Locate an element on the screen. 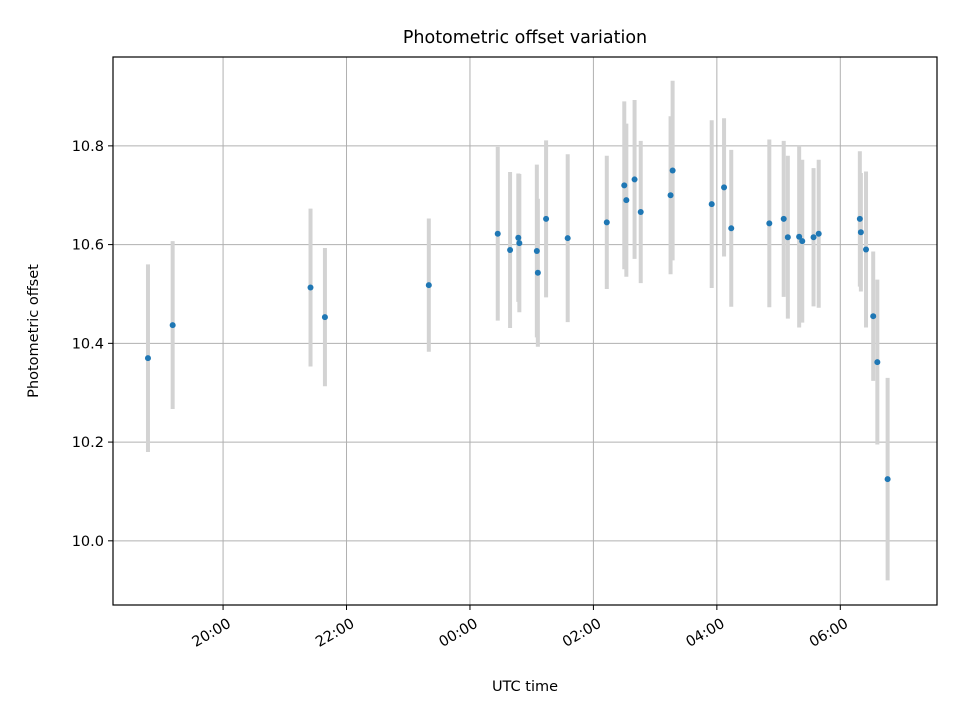 Image resolution: width=960 pixels, height=720 pixels. y-axis-title: Photometric offset is located at coordinates (34, 331).